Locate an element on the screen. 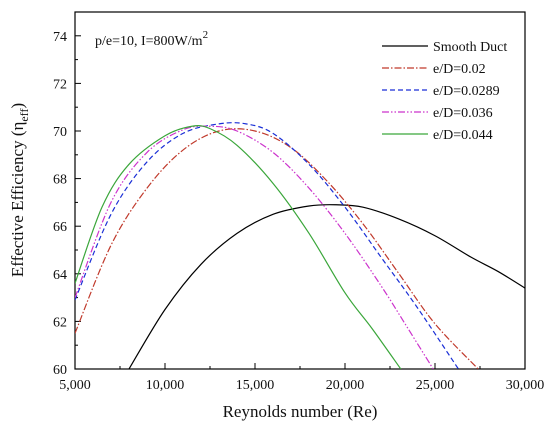 The height and width of the screenshot is (433, 550). x-axis: 5,000 10,000 15,000 20,000 25,000 30,000 is located at coordinates (301, 378).